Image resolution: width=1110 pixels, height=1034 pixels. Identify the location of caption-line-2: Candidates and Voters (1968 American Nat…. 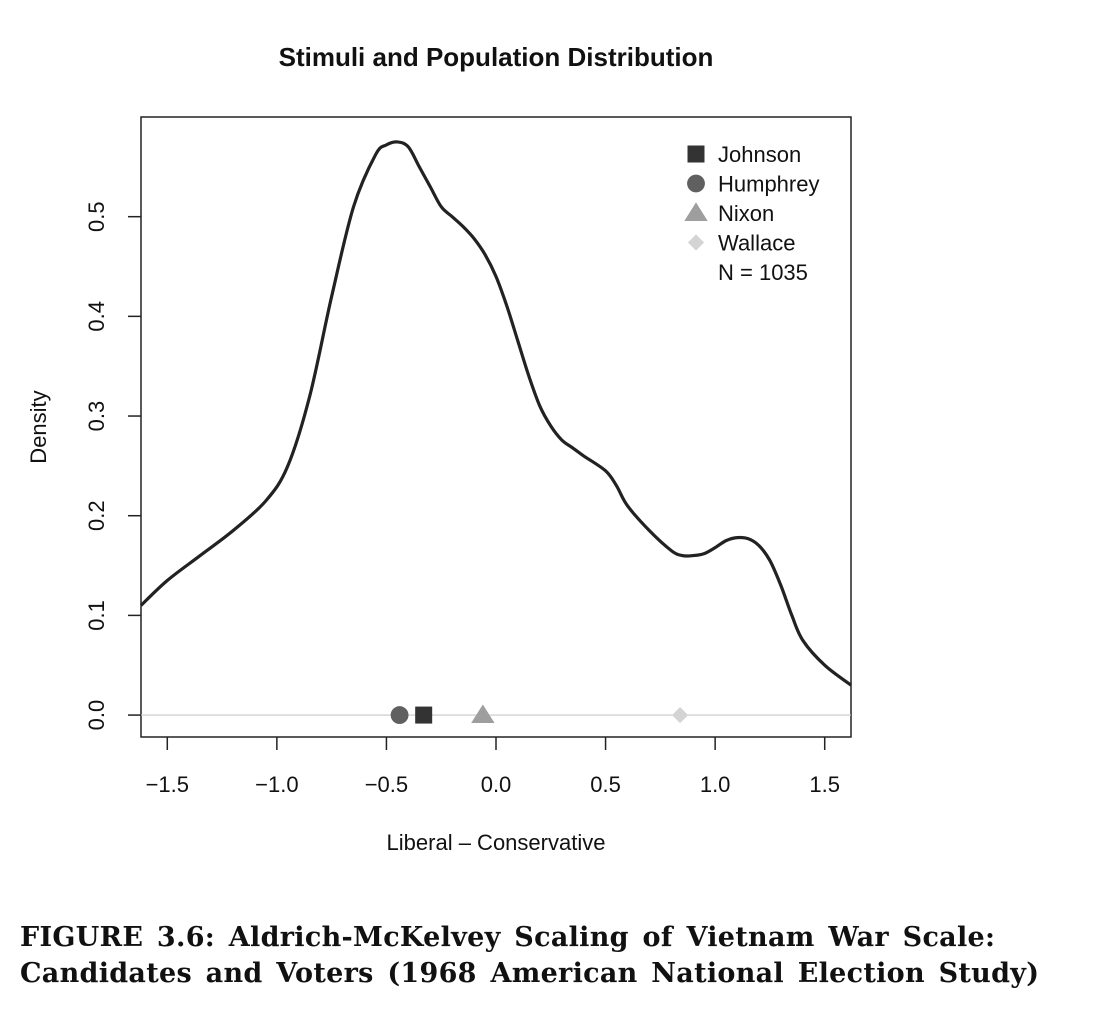
(530, 973).